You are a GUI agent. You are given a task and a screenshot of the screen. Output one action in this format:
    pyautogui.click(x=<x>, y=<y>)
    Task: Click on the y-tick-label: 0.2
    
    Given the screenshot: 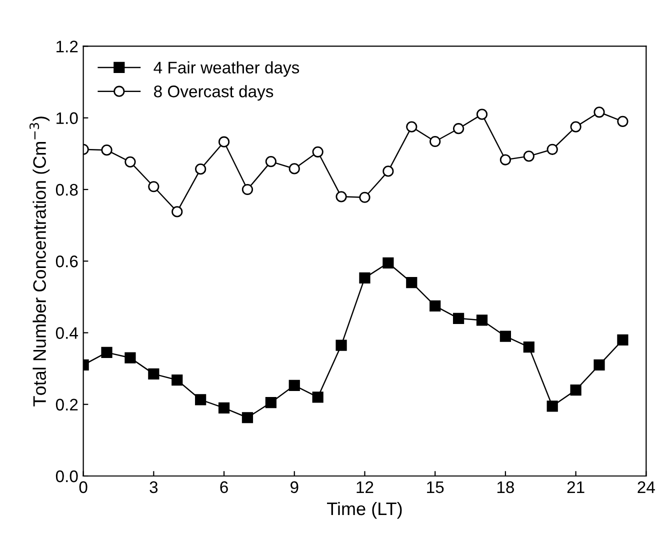 What is the action you would take?
    pyautogui.click(x=67, y=404)
    